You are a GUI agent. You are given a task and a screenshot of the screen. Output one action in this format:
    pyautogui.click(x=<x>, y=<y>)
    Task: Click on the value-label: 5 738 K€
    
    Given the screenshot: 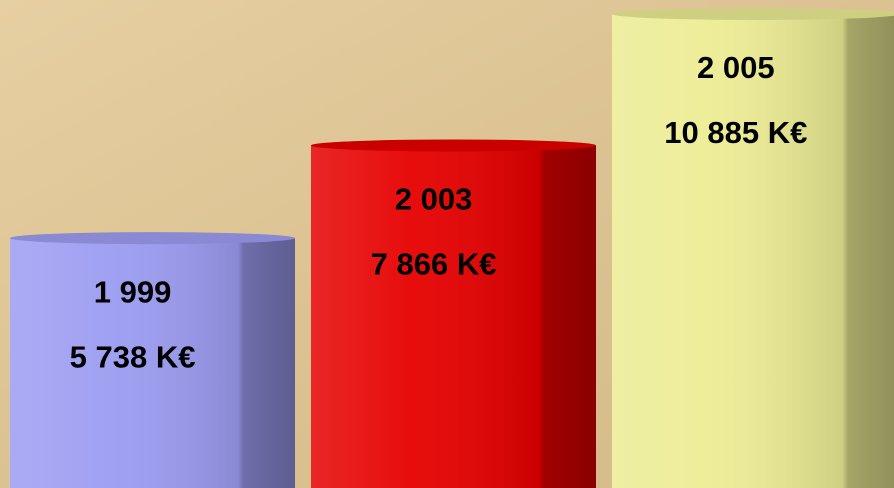 What is the action you would take?
    pyautogui.click(x=133, y=356)
    